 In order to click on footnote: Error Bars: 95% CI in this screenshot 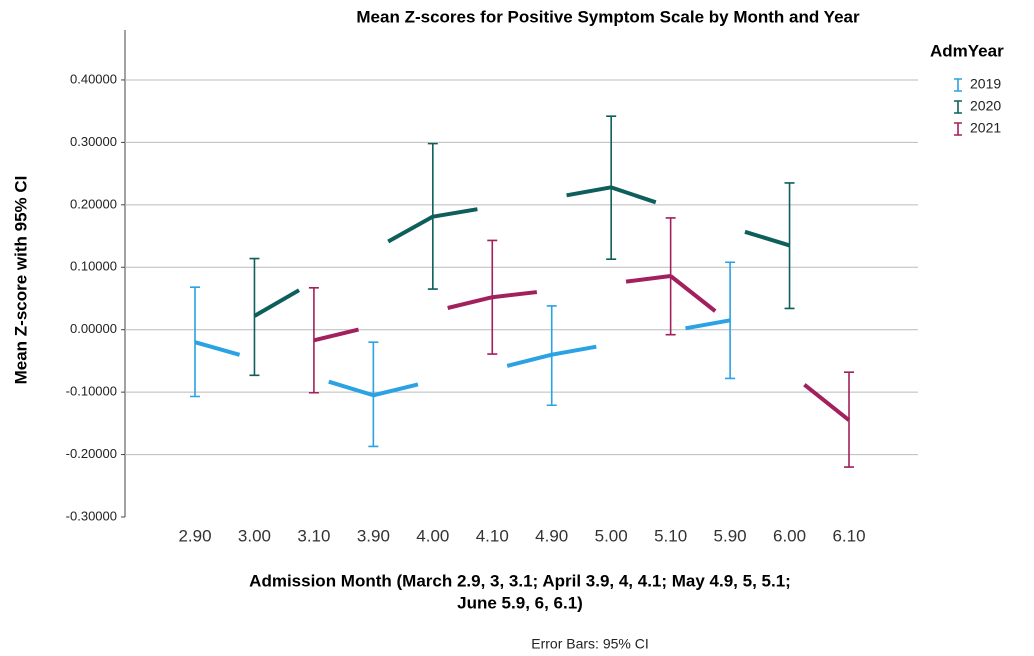, I will do `click(589, 644)`.